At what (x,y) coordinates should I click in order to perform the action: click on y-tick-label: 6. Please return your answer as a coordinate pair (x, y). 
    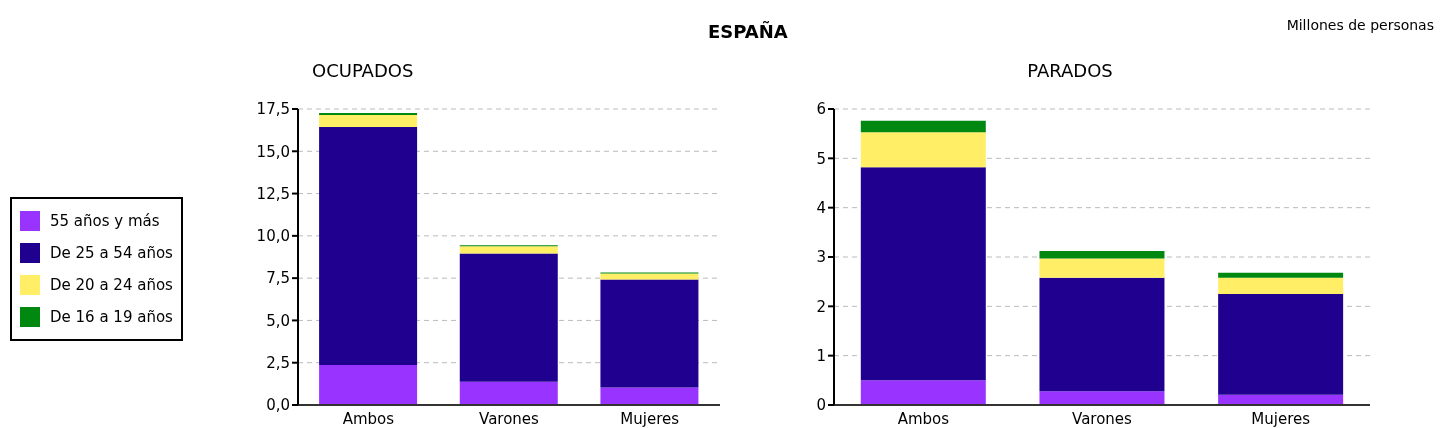
    Looking at the image, I should click on (821, 109).